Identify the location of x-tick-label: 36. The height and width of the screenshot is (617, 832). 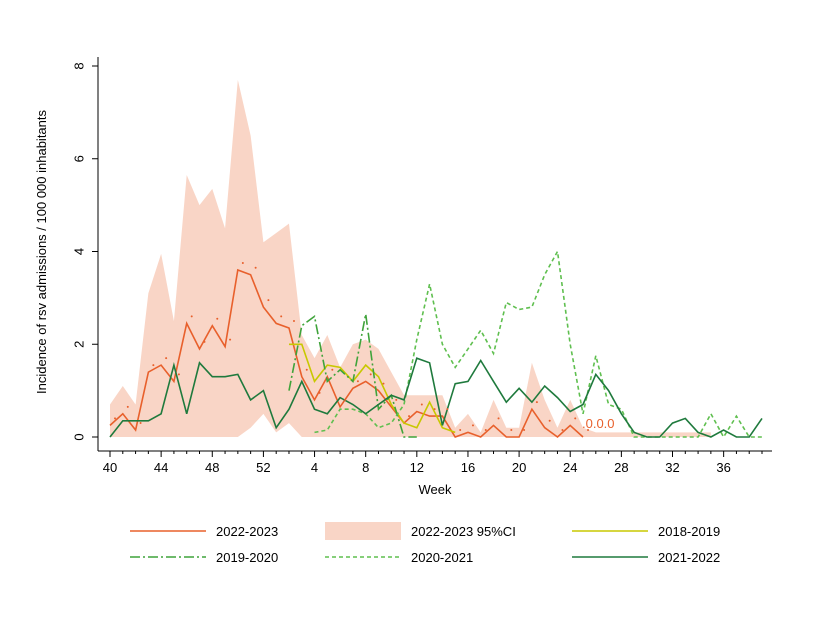
(723, 467).